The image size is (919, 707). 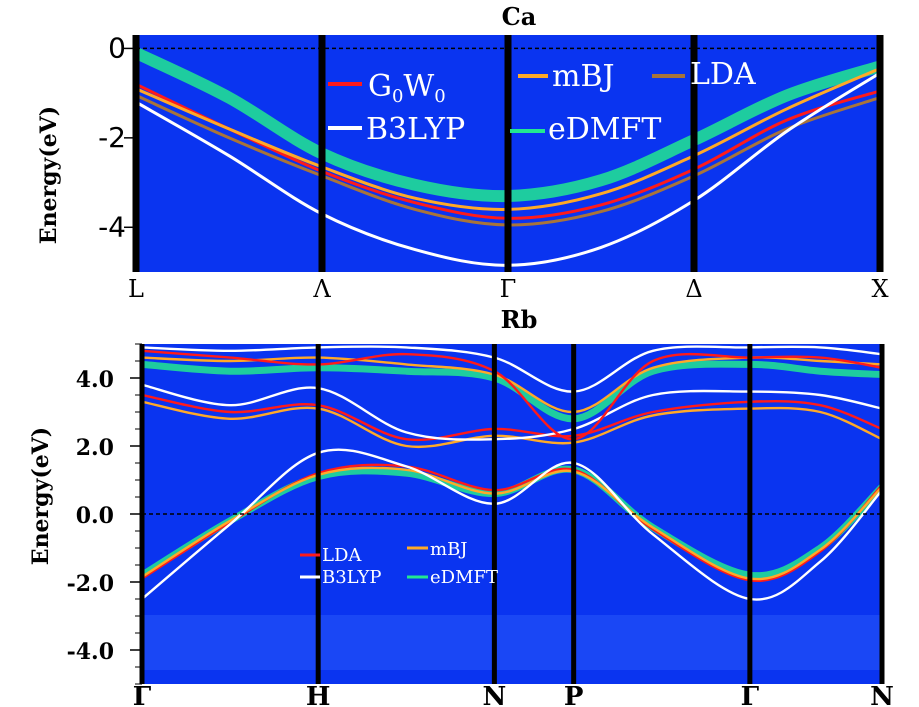 I want to click on ca-y-ticks: 0 -2 -4, so click(x=117, y=137).